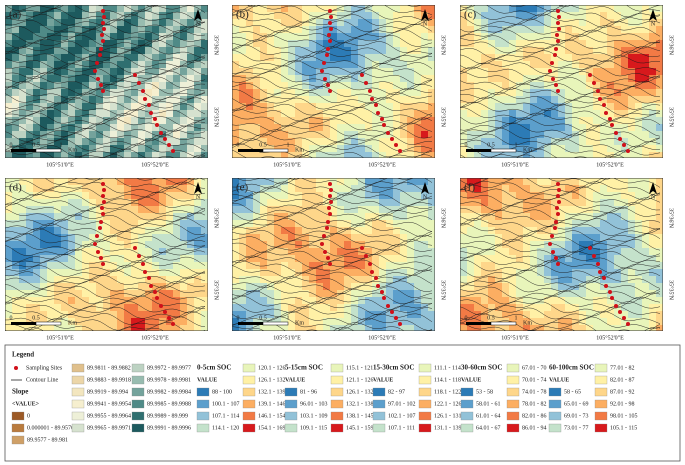  I want to click on legend-class: 88 - 100, so click(222, 392).